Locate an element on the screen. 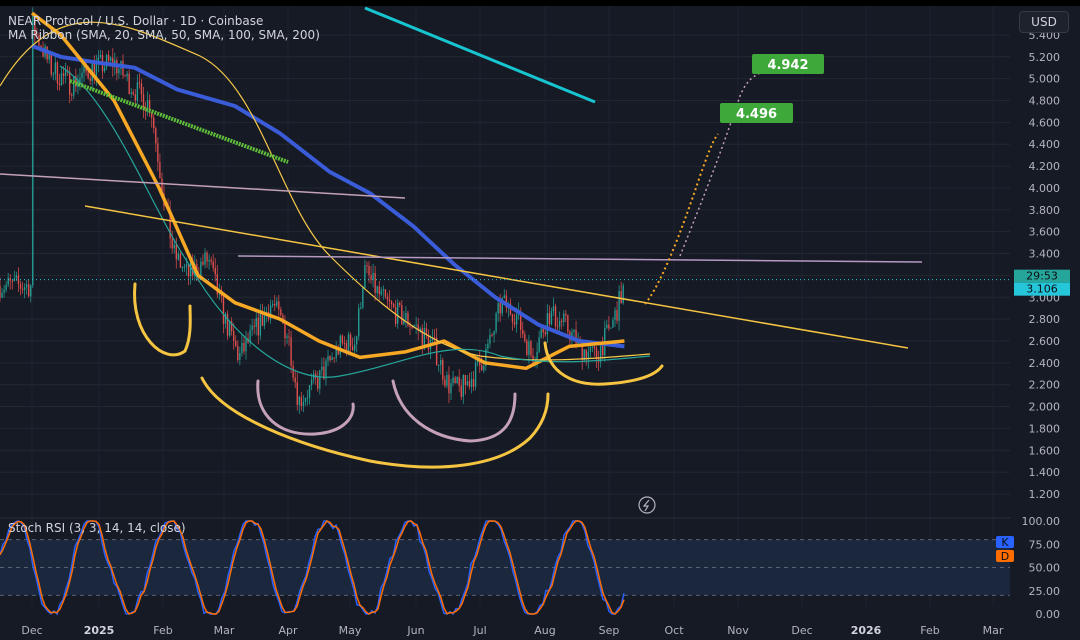 The width and height of the screenshot is (1080, 640). time-tick-label: Dec is located at coordinates (801, 630).